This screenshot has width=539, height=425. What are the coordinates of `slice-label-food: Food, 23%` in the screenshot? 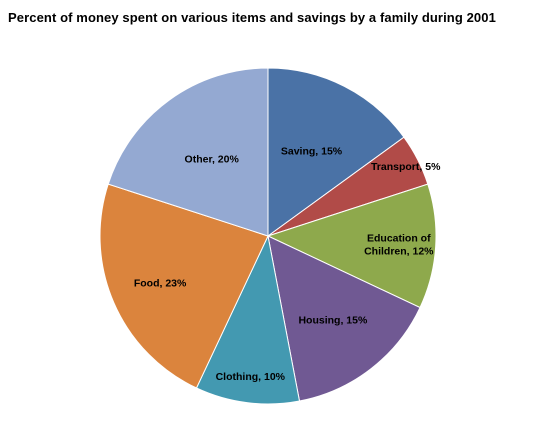 It's located at (160, 284).